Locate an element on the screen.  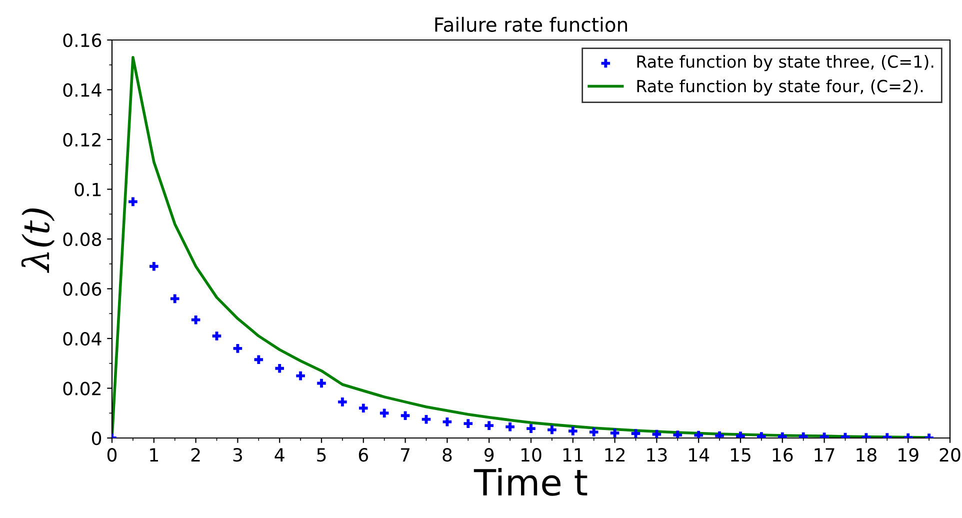
x-tick-label: 19 is located at coordinates (908, 455).